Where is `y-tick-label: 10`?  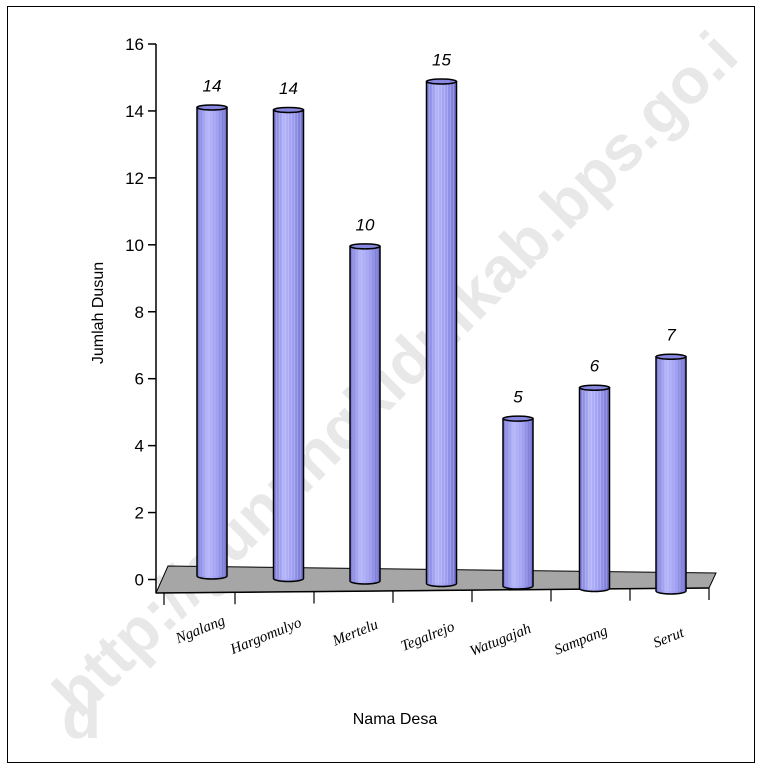 y-tick-label: 10 is located at coordinates (134, 245).